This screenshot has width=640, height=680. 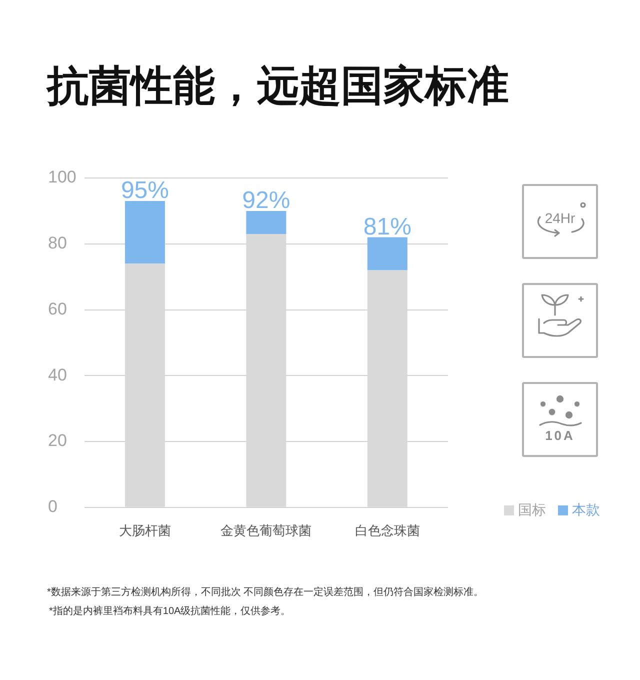 What do you see at coordinates (62, 177) in the screenshot?
I see `y-tick-label: 100` at bounding box center [62, 177].